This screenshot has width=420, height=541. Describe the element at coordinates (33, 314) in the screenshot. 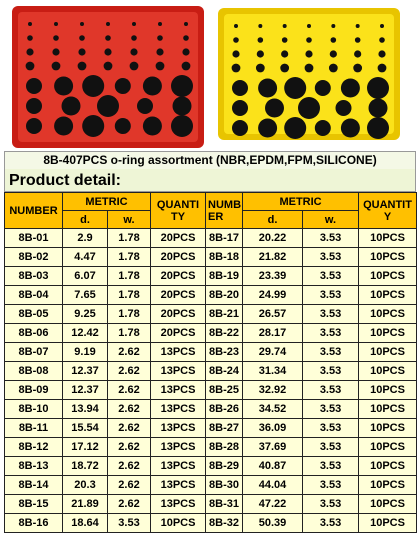

I see `table-cell: 8B-05` at that location.